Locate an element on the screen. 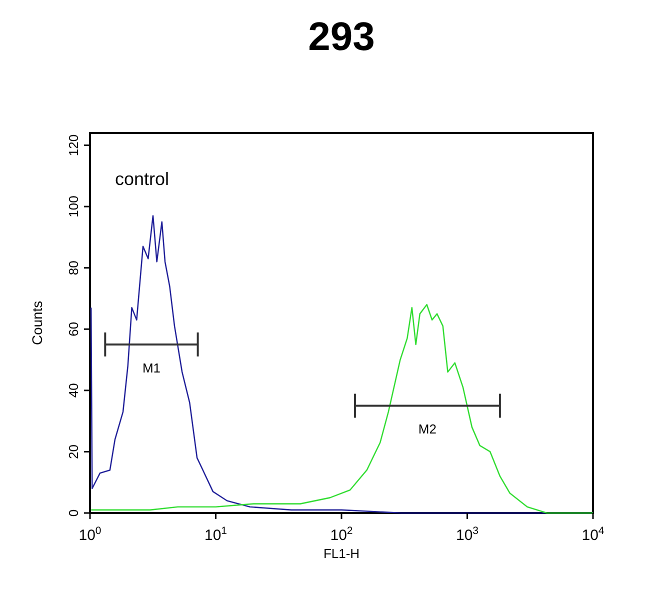 This screenshot has width=650, height=595. x-axis-title: FL1-H is located at coordinates (341, 553).